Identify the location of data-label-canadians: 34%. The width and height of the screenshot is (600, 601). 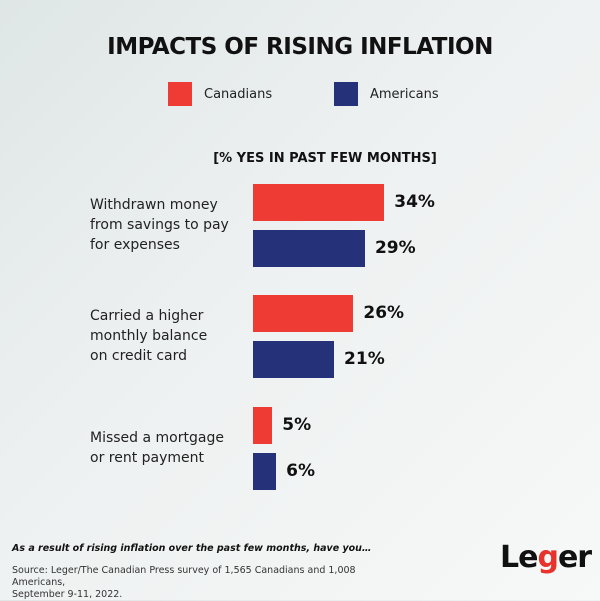
(414, 202).